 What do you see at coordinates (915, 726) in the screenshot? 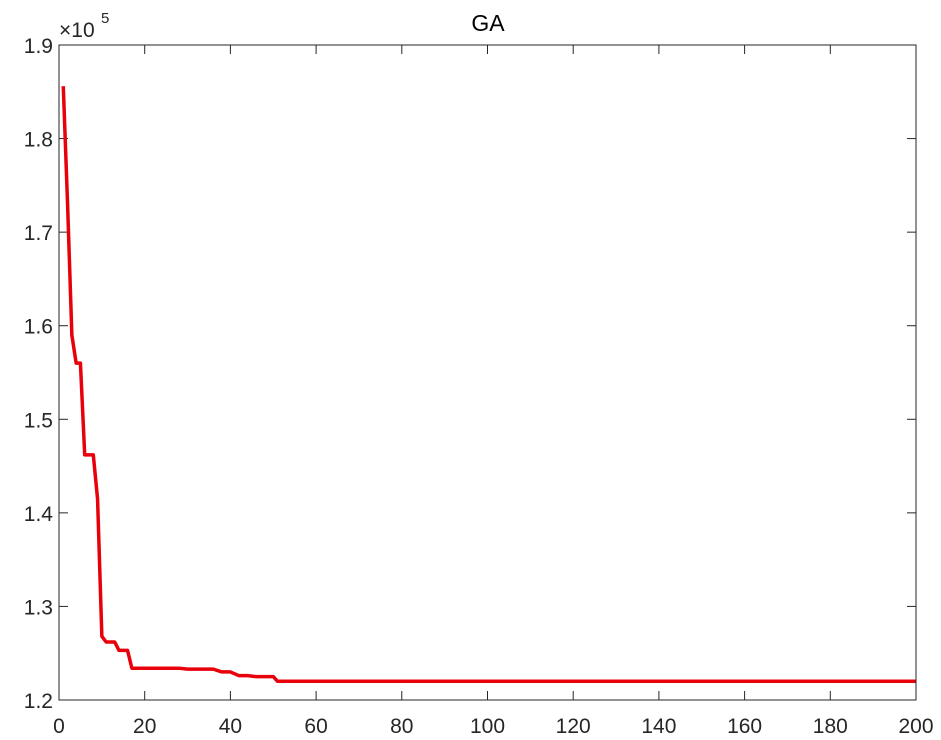
I see `x-tick-label: 200` at bounding box center [915, 726].